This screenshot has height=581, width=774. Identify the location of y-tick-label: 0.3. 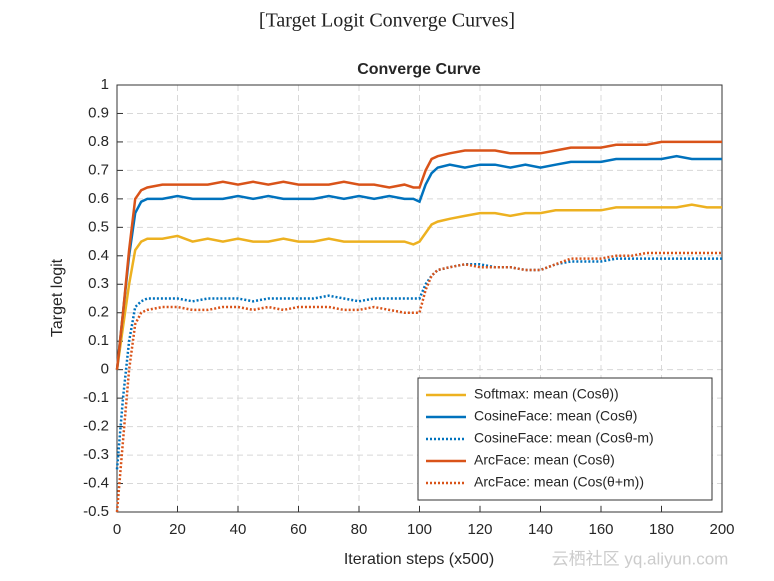
(98, 283).